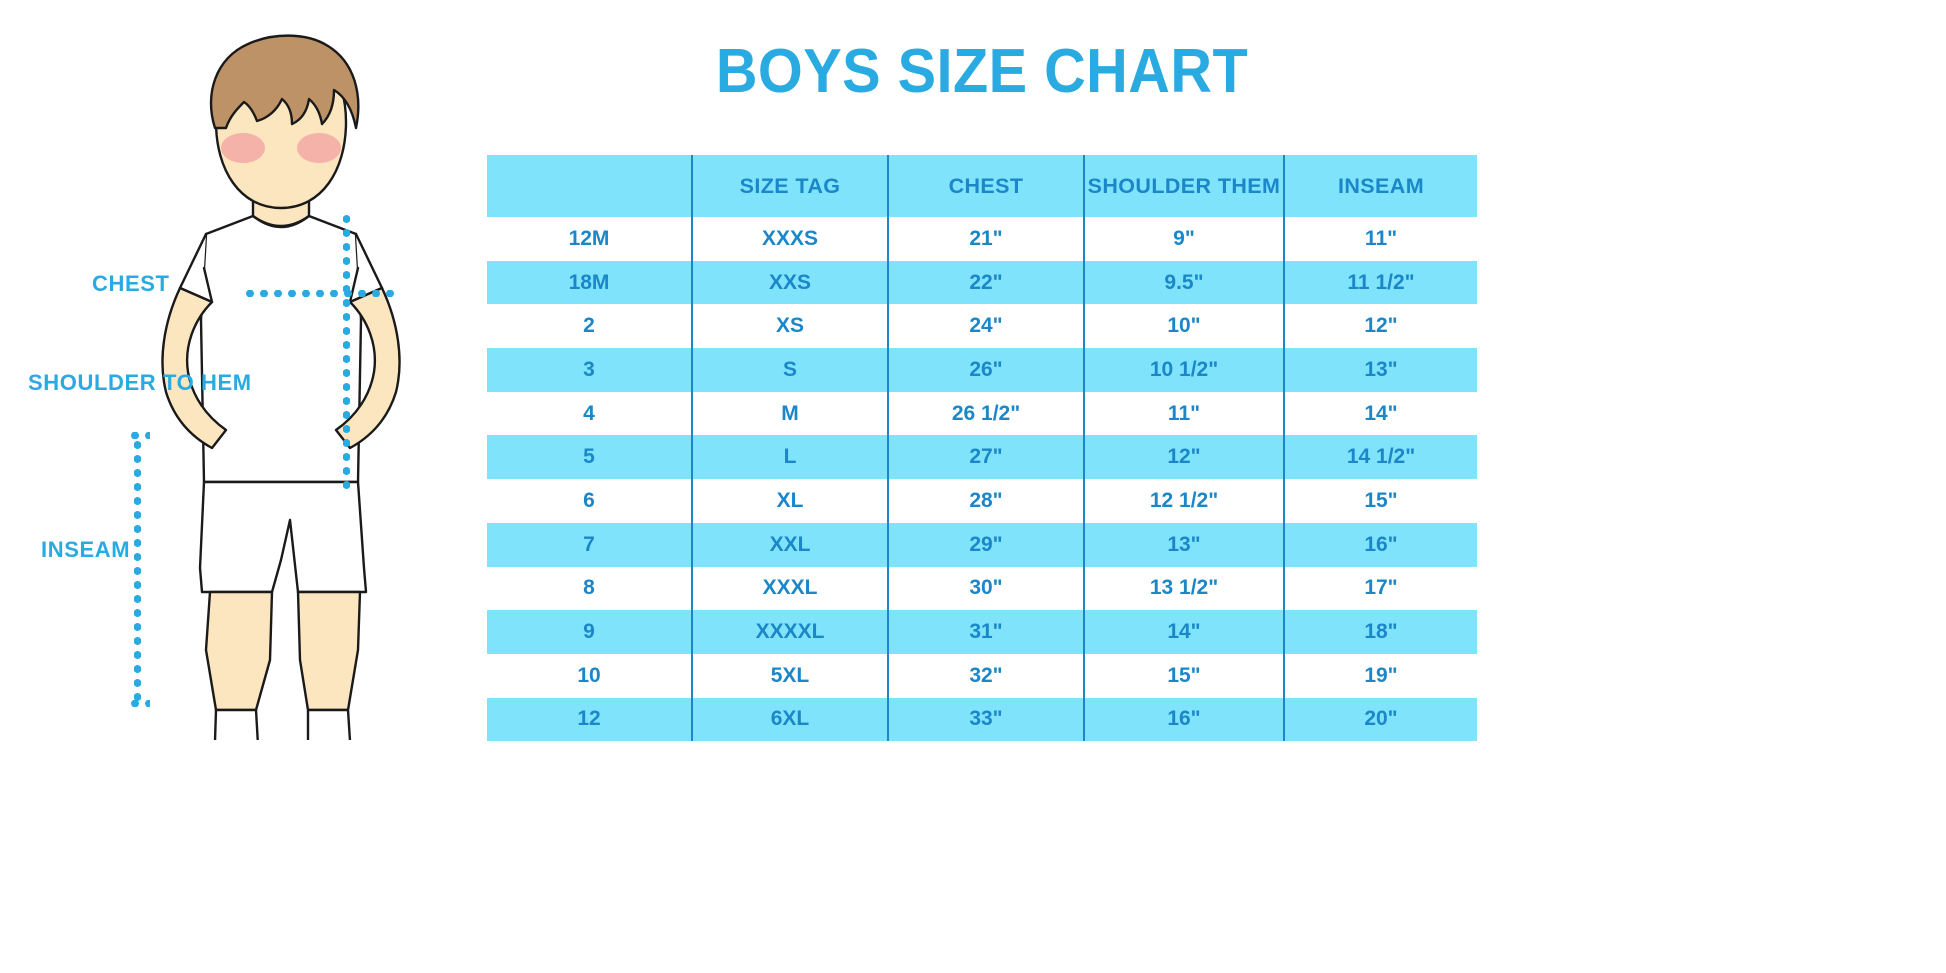 The image size is (1946, 973). Describe the element at coordinates (589, 326) in the screenshot. I see `size-cell: 2` at that location.